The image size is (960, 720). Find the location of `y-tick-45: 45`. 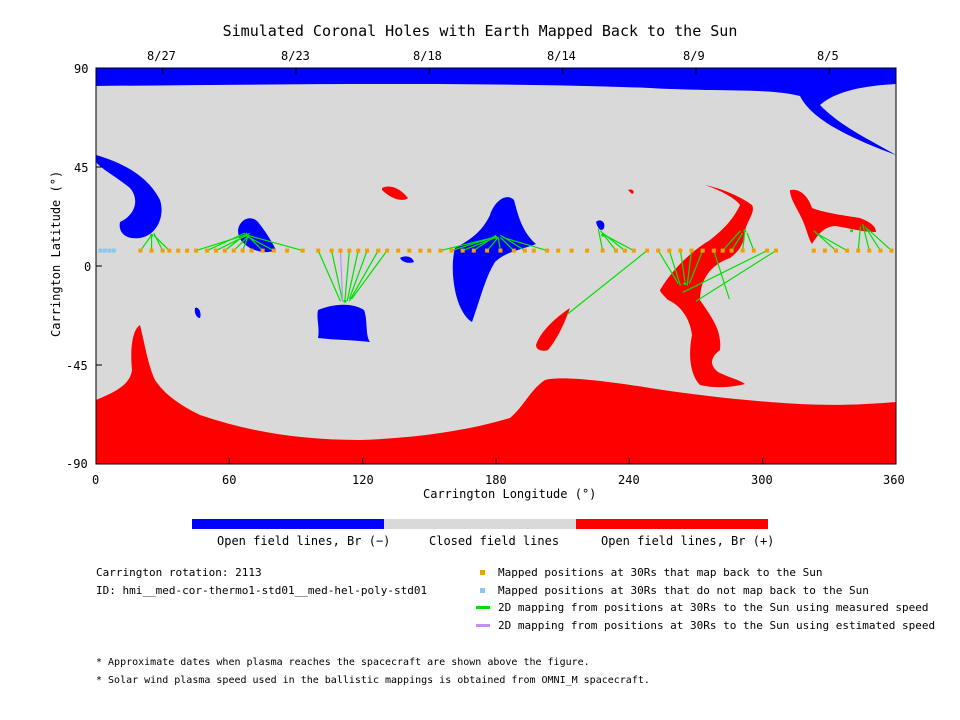

y-tick-45: 45 is located at coordinates (81, 168).